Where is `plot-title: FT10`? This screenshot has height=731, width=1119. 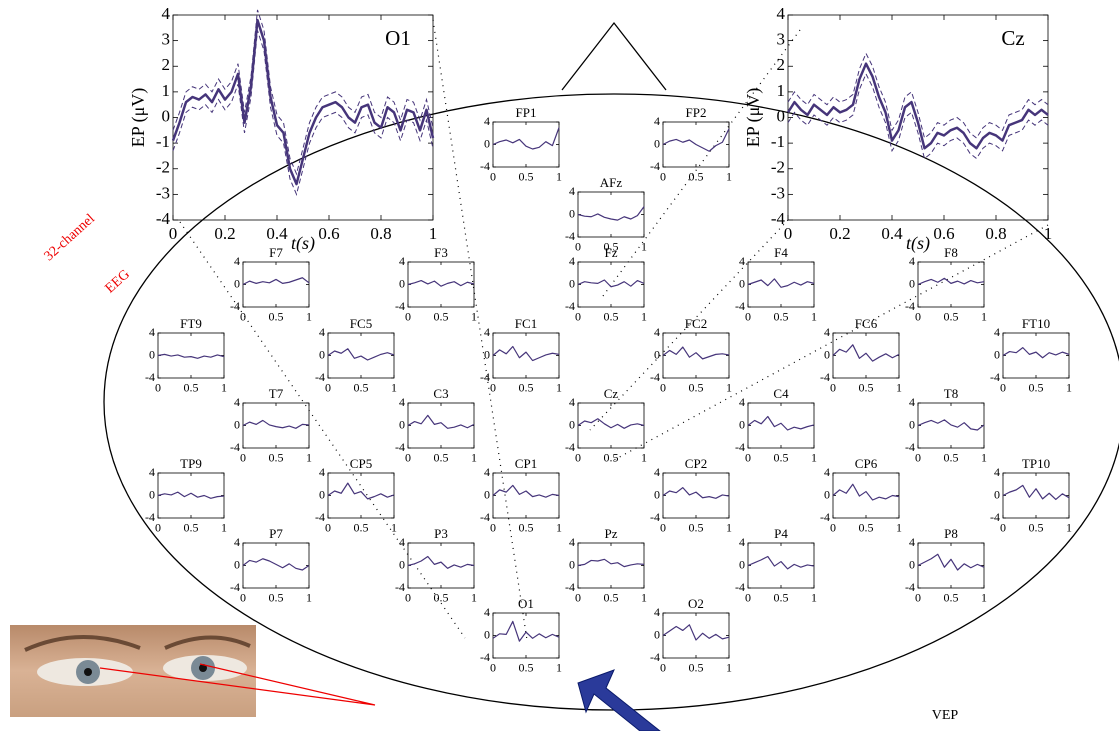
plot-title: FT10 is located at coordinates (1036, 323).